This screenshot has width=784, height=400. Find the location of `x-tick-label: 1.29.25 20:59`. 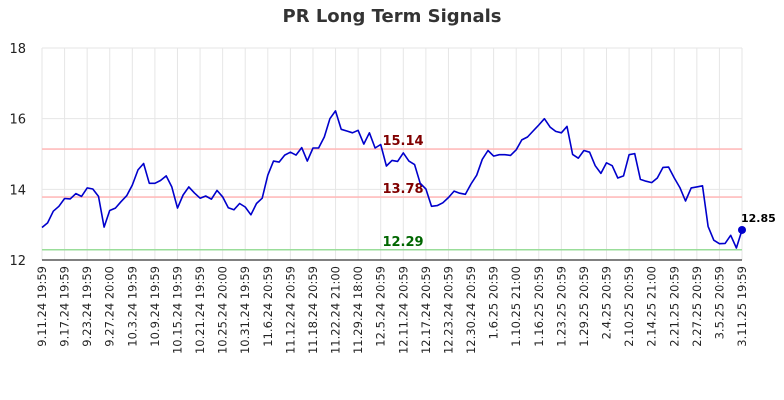

x-tick-label: 1.29.25 20:59 is located at coordinates (584, 306).